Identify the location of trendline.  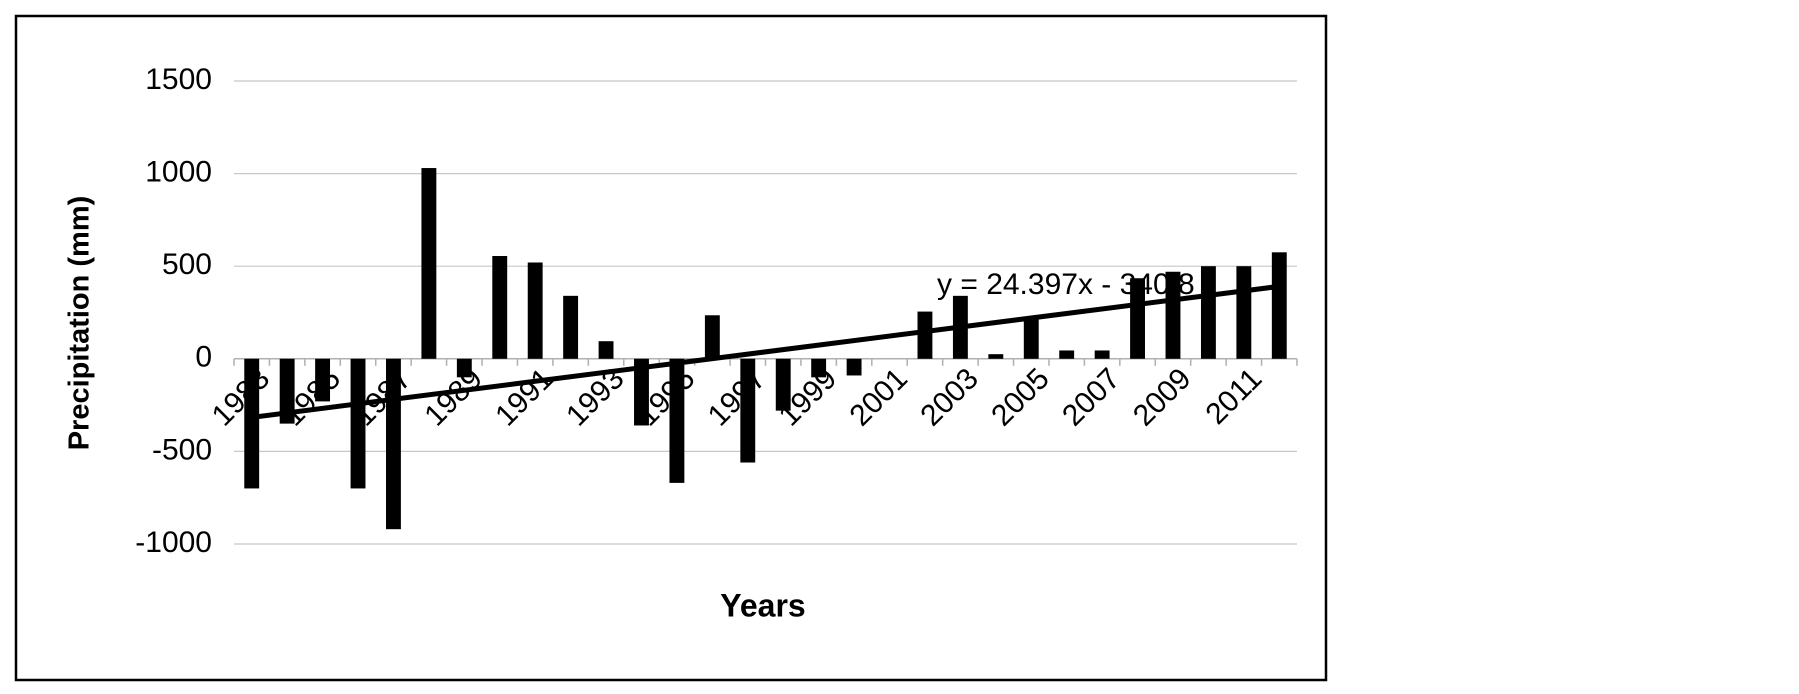
(765, 351).